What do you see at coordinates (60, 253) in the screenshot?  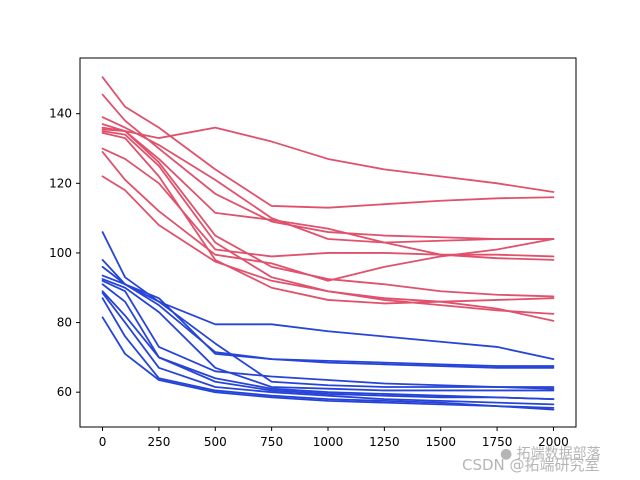 I see `y-tick-label: 100` at bounding box center [60, 253].